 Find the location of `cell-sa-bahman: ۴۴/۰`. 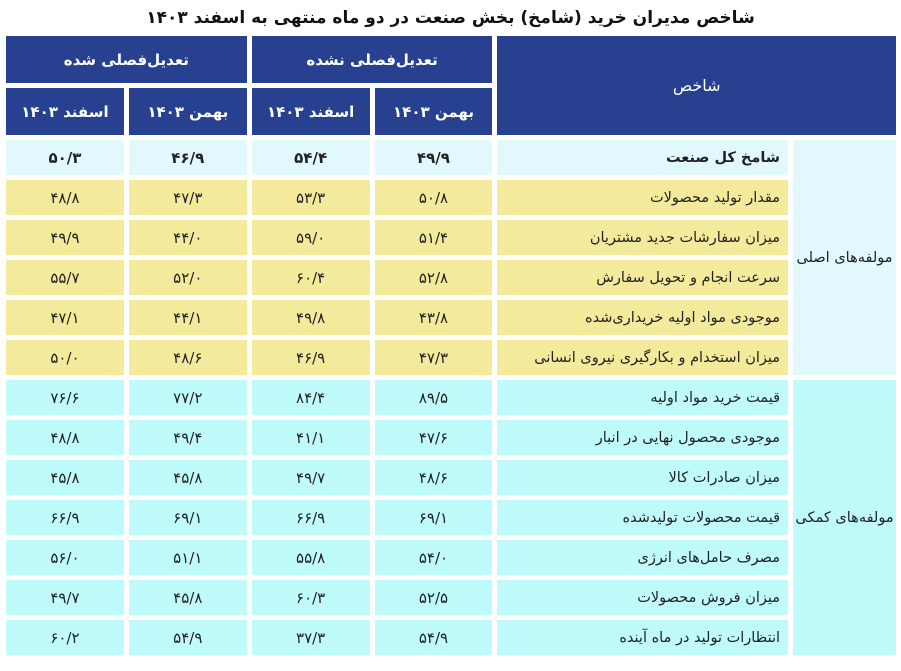

cell-sa-bahman: ۴۴/۰ is located at coordinates (187, 237).